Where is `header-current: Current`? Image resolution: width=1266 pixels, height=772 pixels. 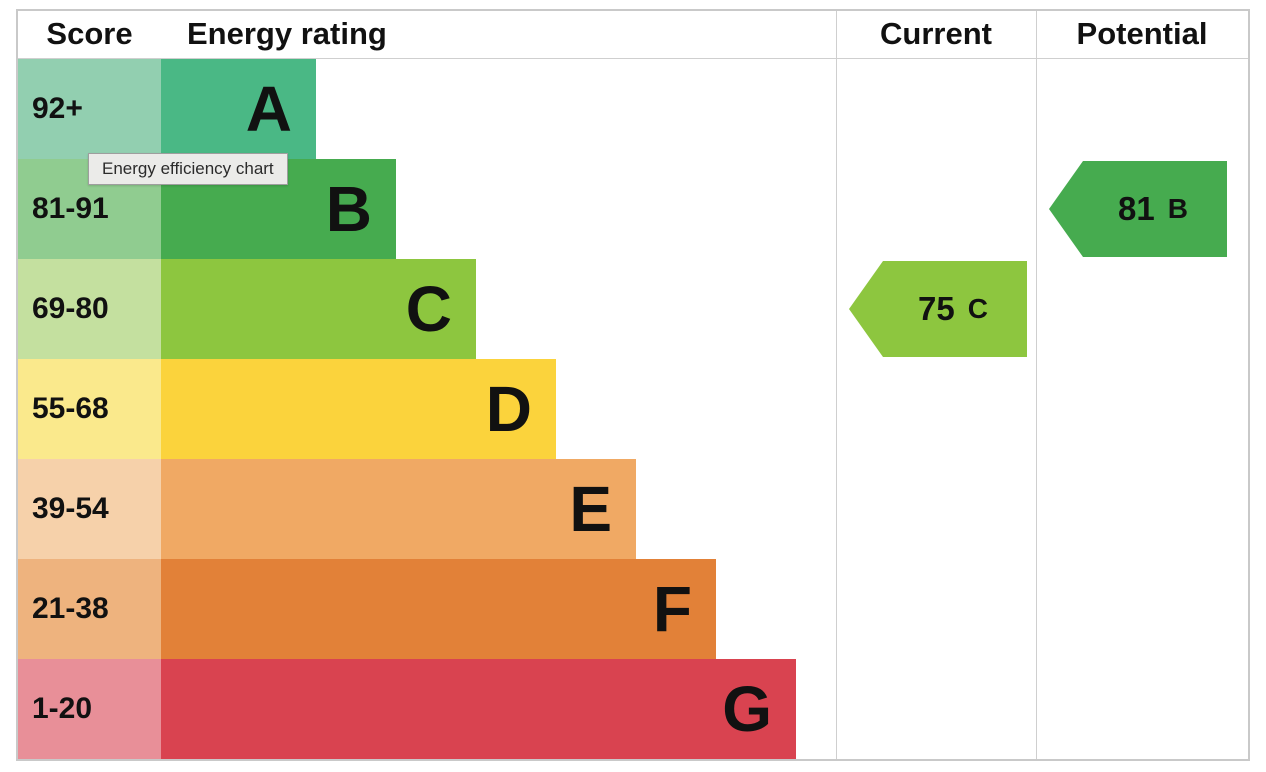
header-current: Current is located at coordinates (936, 33).